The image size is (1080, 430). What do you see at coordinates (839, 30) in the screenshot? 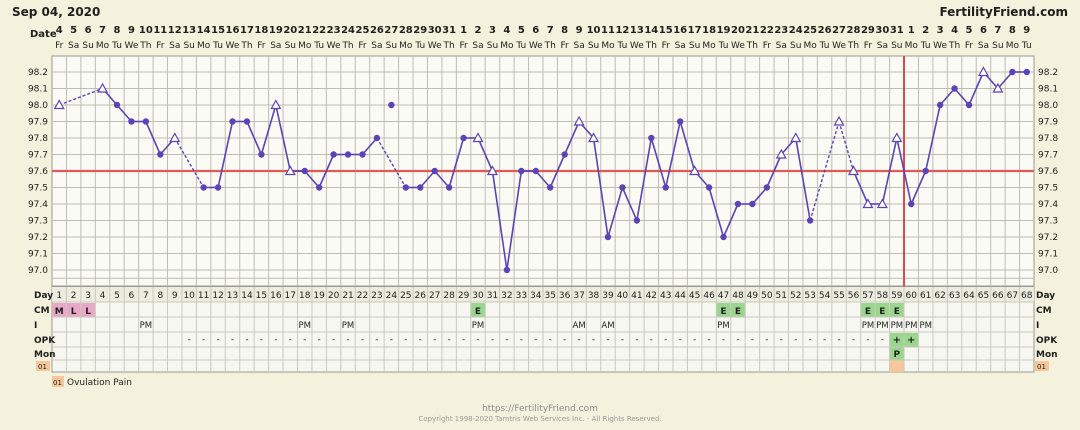
I see `date-label: 27` at bounding box center [839, 30].